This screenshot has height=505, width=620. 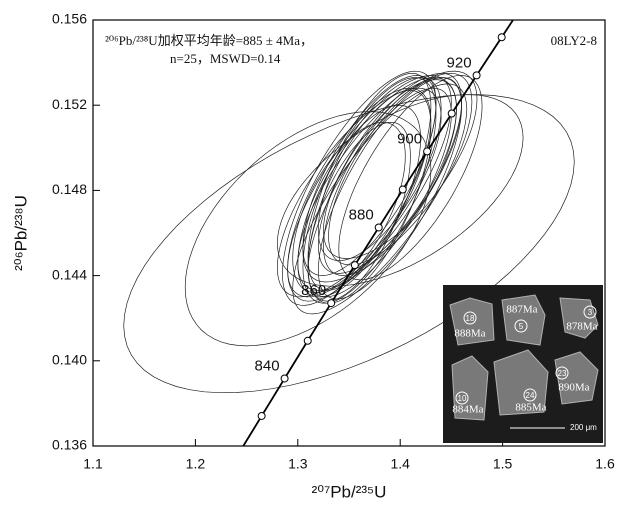 I want to click on age-label: 840, so click(x=267, y=365).